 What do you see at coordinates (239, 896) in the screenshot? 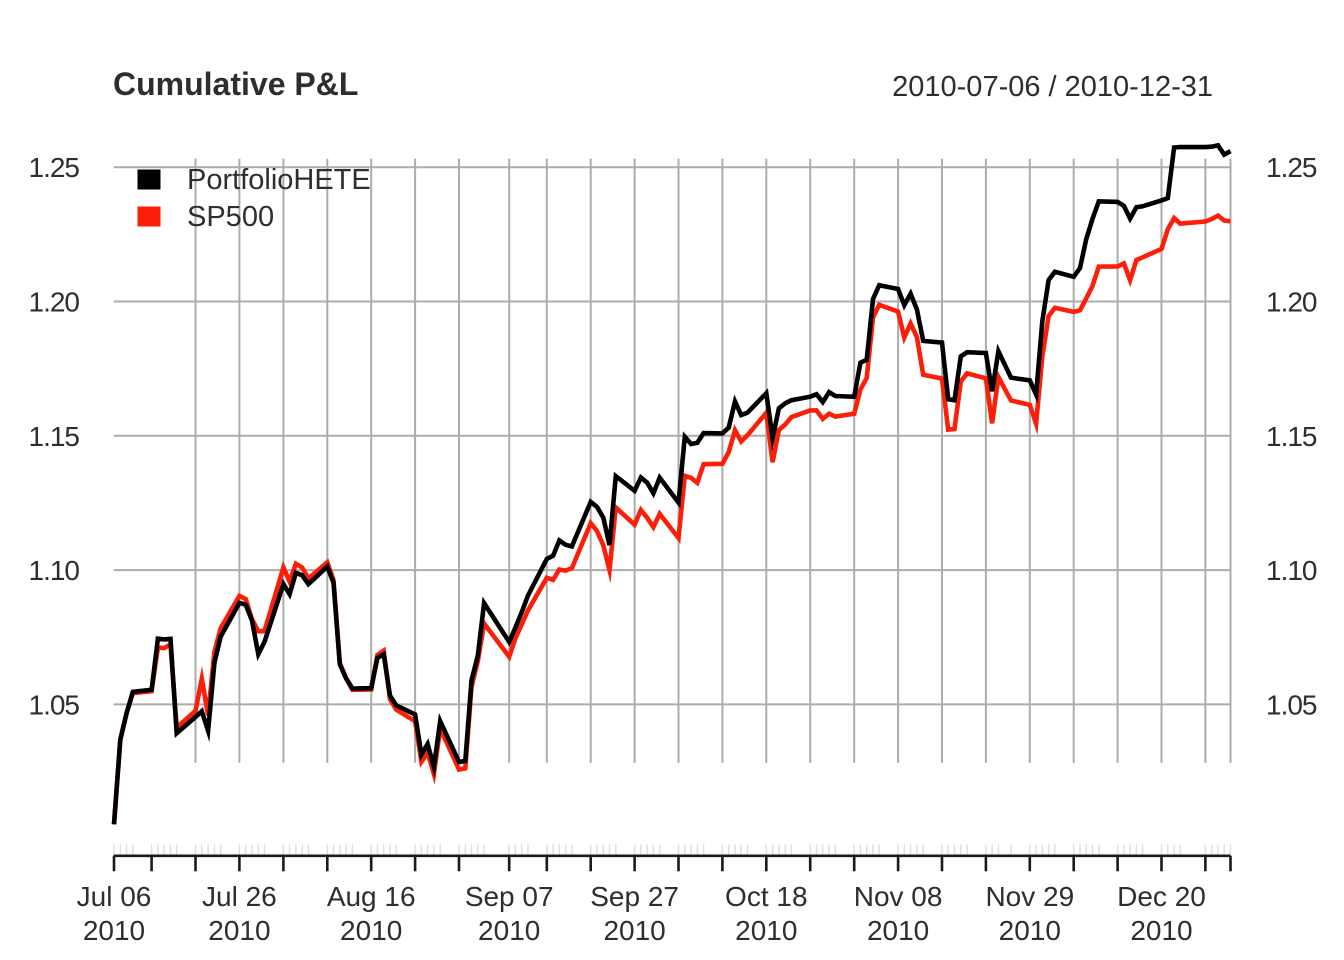
I see `svg-text: Jul 26` at bounding box center [239, 896].